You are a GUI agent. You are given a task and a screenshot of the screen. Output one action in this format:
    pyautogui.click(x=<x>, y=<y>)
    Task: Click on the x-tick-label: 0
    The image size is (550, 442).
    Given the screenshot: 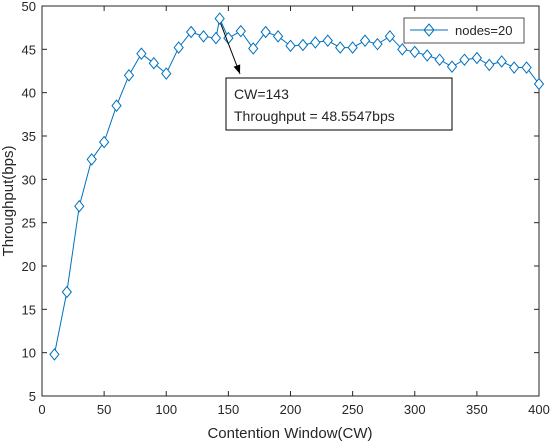 What is the action you would take?
    pyautogui.click(x=41, y=409)
    